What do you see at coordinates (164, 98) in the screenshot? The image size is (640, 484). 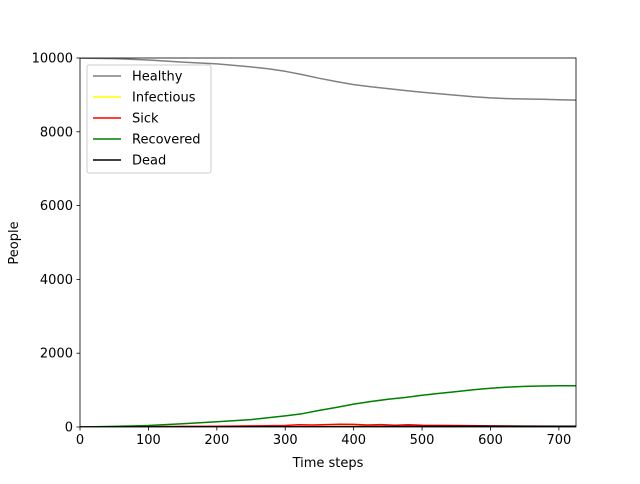 I see `legend-label-infectious: Infectious` at bounding box center [164, 98].